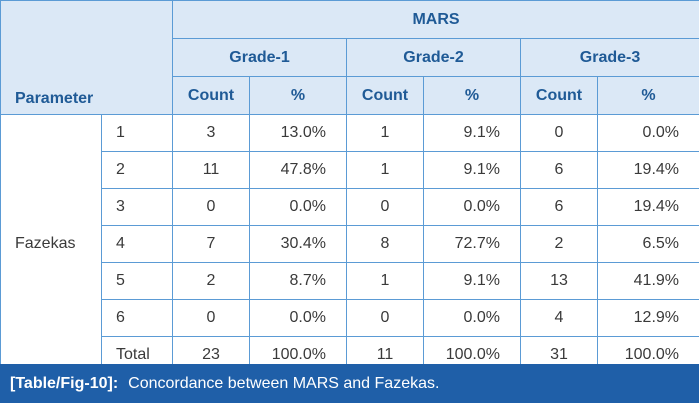 The height and width of the screenshot is (403, 699). What do you see at coordinates (472, 244) in the screenshot?
I see `grade-2-percent: 72.7%` at bounding box center [472, 244].